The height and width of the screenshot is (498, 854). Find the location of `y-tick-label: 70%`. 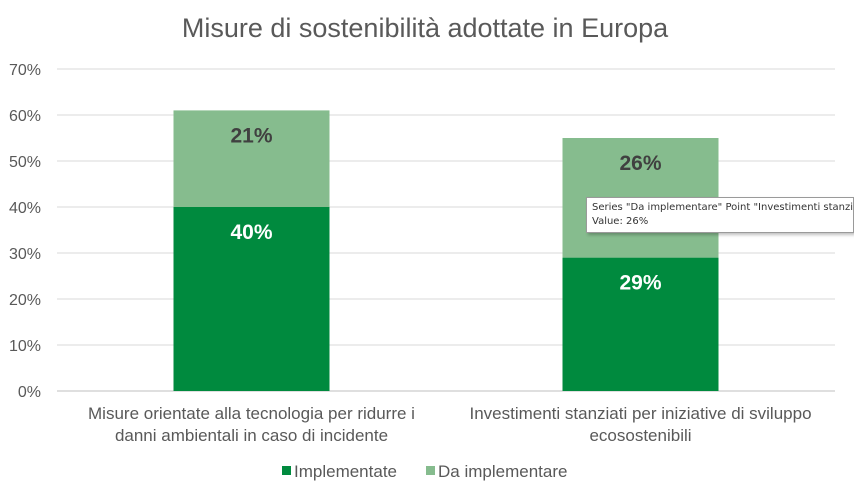

y-tick-label: 70% is located at coordinates (25, 70).